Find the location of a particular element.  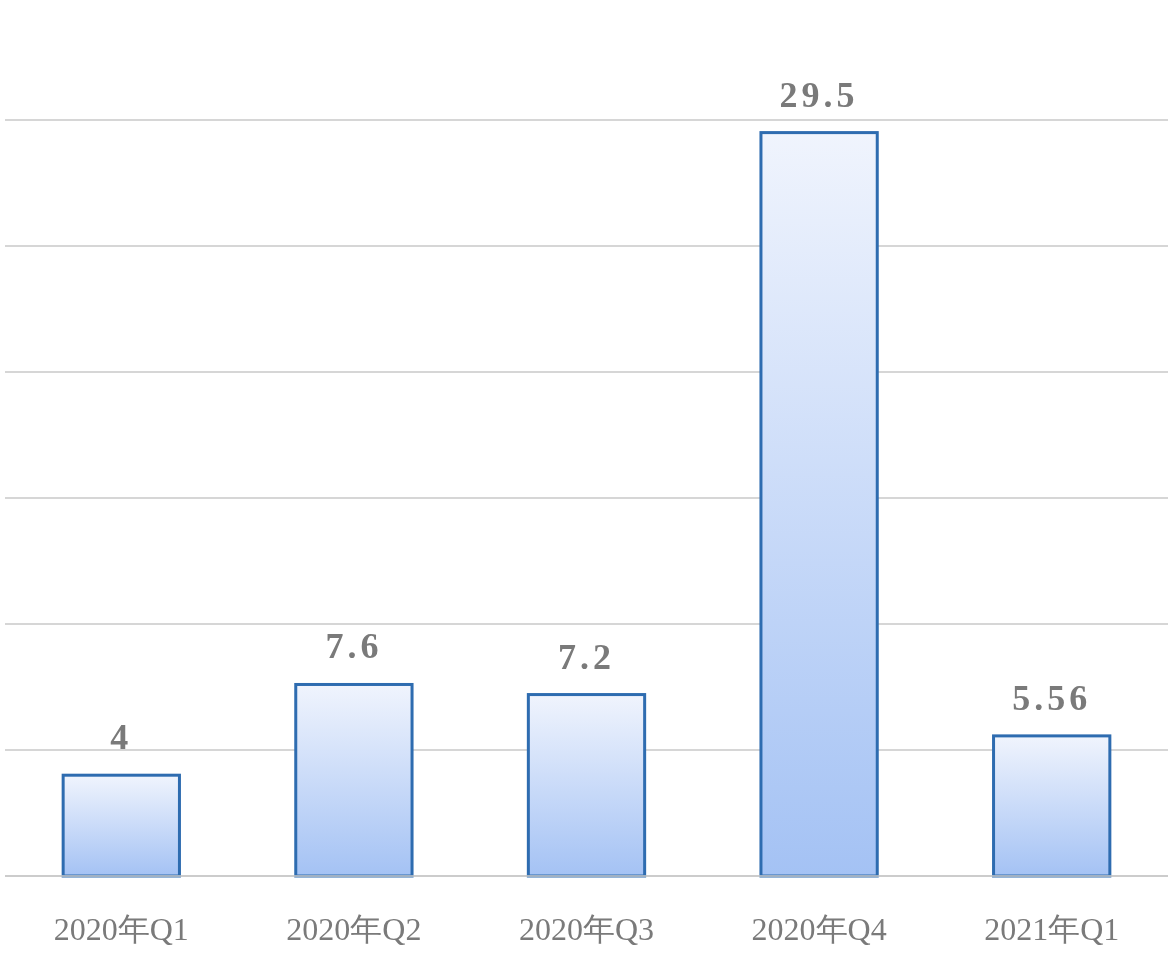

x-tick-label: 2020年Q3 is located at coordinates (586, 929).